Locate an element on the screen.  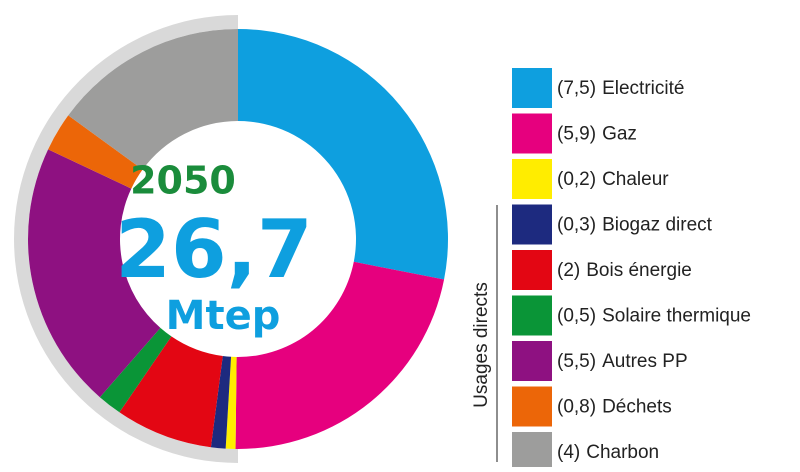
legend-label: Chaleur is located at coordinates (635, 179).